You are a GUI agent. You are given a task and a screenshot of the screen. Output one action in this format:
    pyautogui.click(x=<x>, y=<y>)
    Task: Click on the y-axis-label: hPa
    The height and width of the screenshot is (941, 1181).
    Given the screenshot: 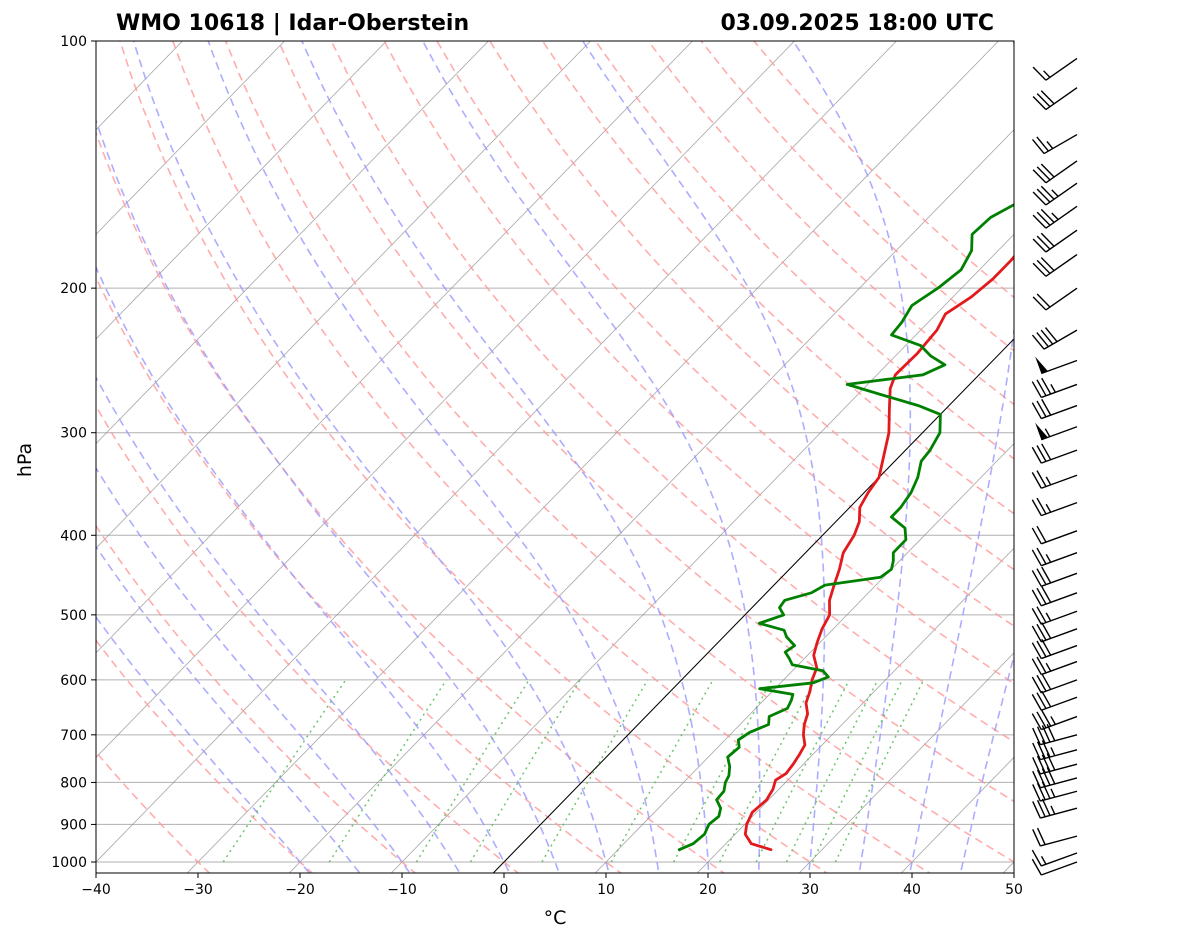 What is the action you would take?
    pyautogui.click(x=25, y=460)
    